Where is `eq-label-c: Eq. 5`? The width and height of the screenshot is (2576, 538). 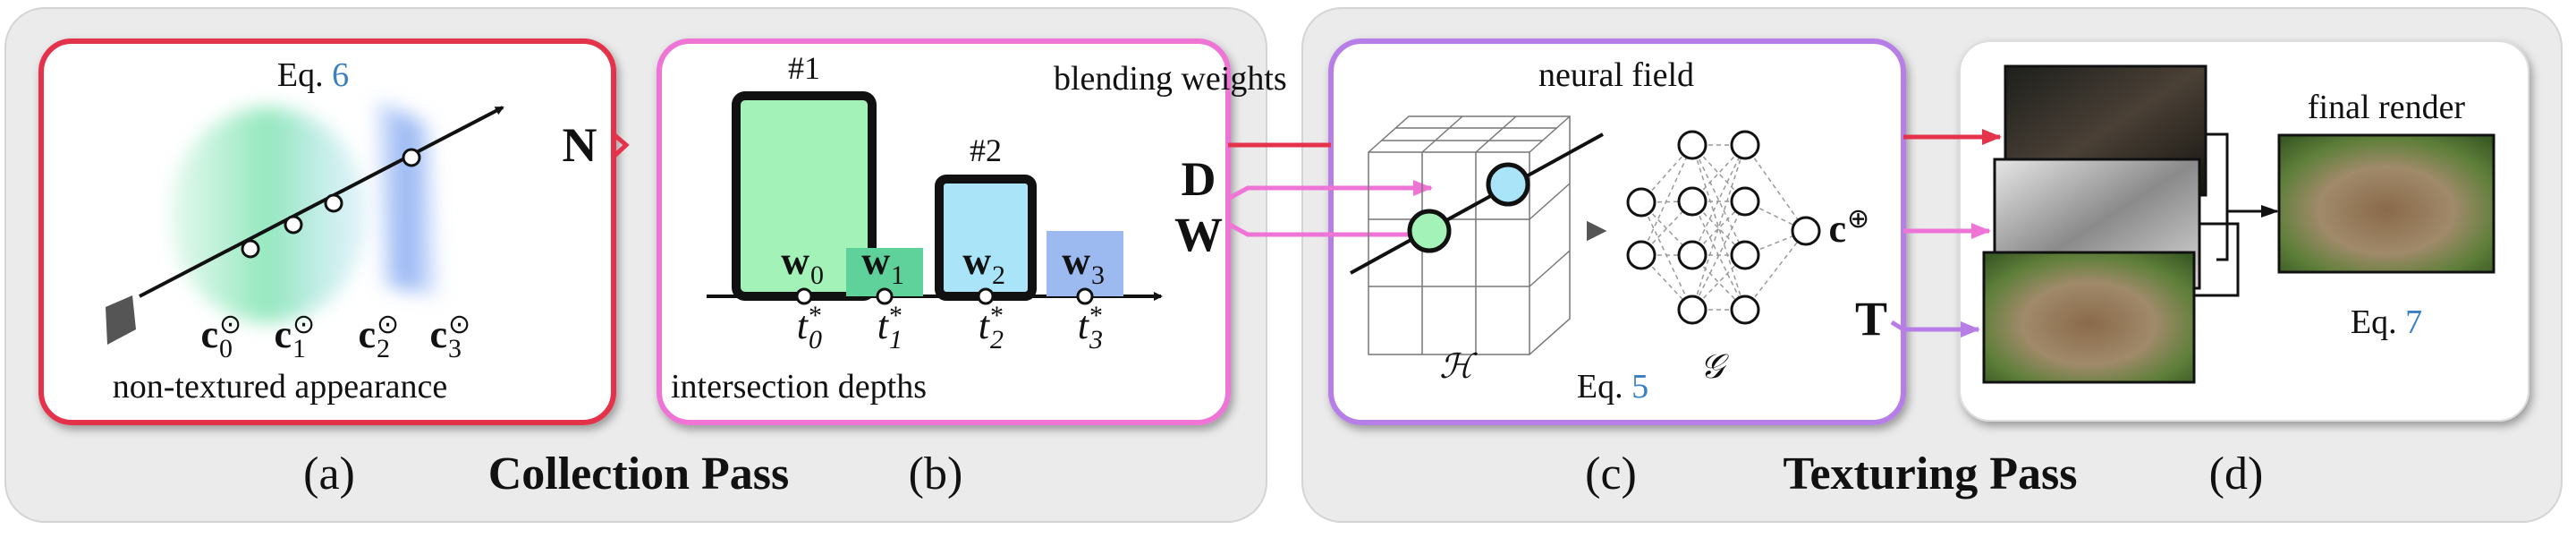
eq-label-c: Eq. 5 is located at coordinates (1612, 387).